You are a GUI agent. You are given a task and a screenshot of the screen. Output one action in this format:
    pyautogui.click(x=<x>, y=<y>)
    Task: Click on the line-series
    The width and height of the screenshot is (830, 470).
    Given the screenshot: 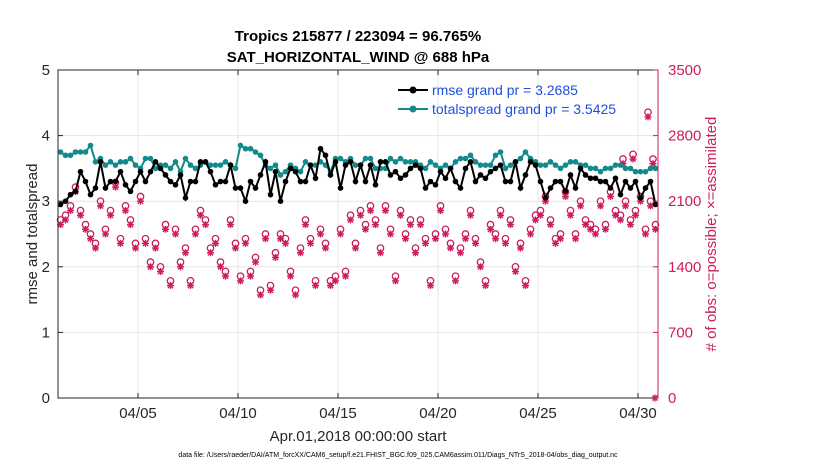 What is the action you would take?
    pyautogui.click(x=358, y=175)
    